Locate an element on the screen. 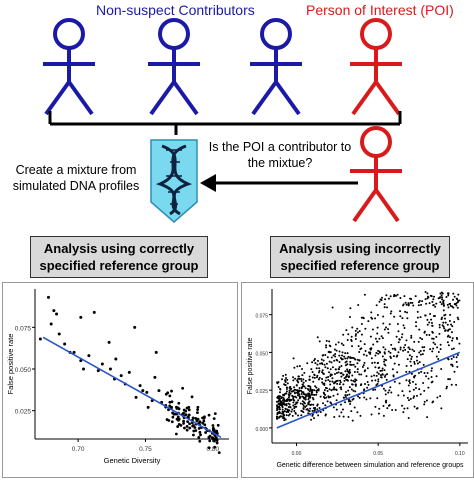 The width and height of the screenshot is (474, 482). dna-tube-icon is located at coordinates (174, 181).